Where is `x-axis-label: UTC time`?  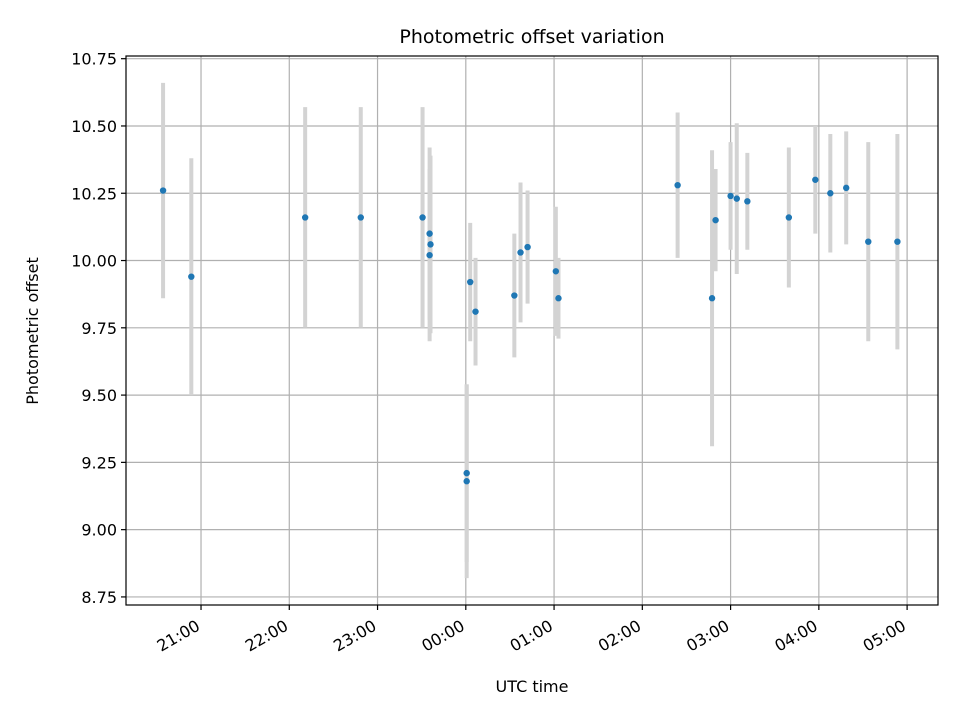
x-axis-label: UTC time is located at coordinates (532, 686).